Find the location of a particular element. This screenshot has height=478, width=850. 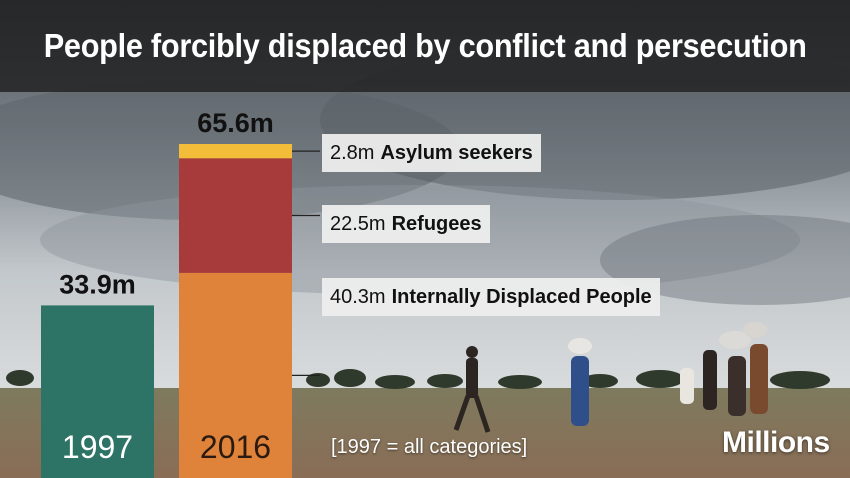

walking-people is located at coordinates (610, 377).